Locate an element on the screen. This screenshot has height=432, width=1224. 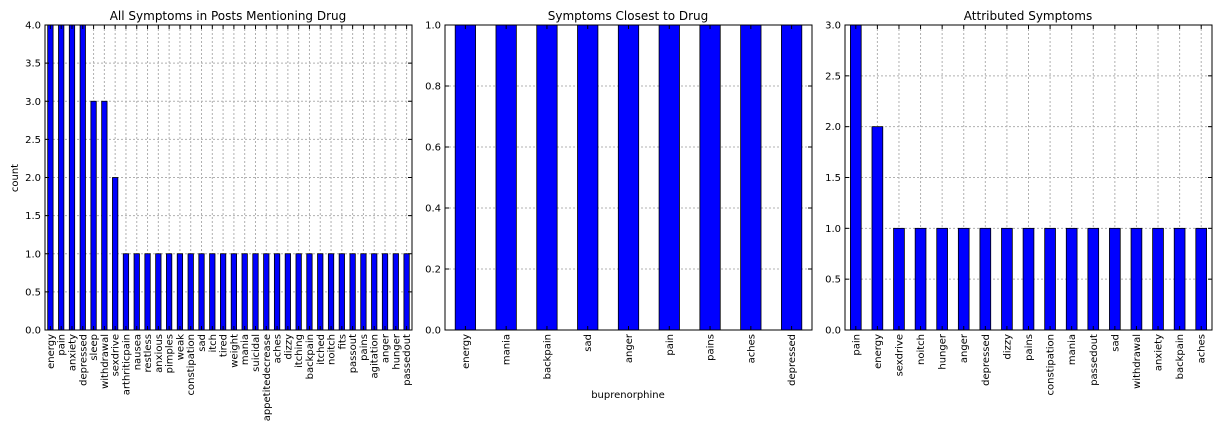
all-symptoms-x-tick-label: pain is located at coordinates (62, 345).